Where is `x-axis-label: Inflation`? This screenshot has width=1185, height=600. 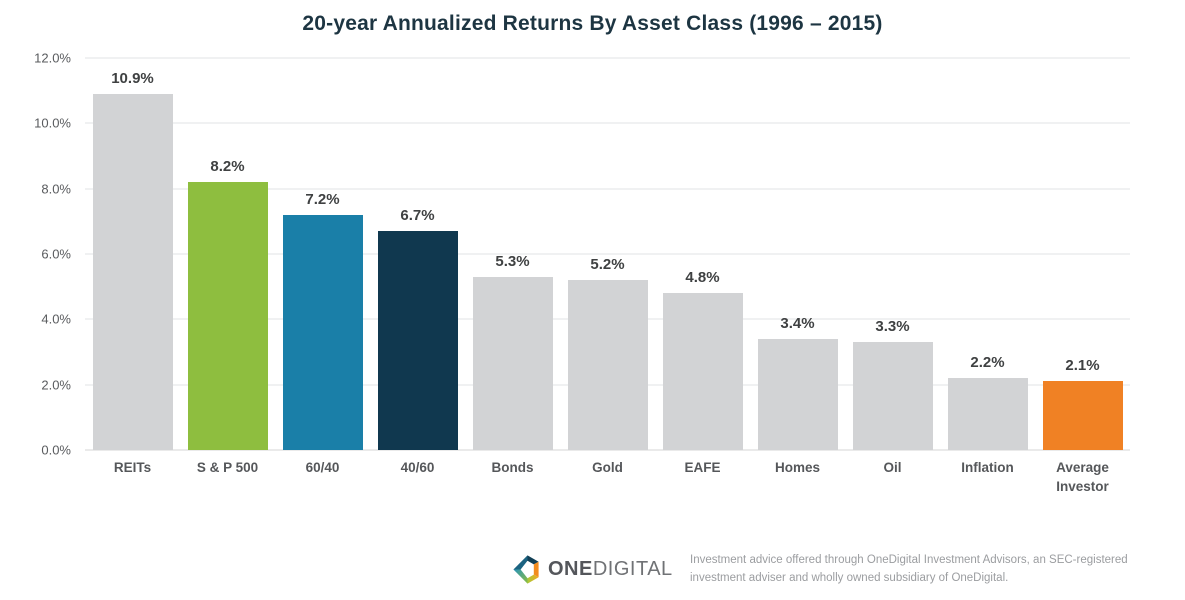
x-axis-label: Inflation is located at coordinates (987, 467).